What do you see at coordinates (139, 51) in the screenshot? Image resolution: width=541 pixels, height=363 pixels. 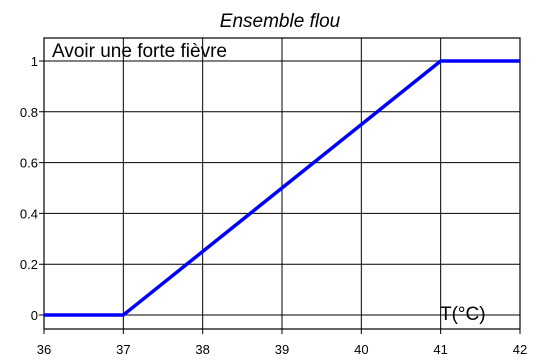 I see `annotation-label: Avoir une forte fièvre` at bounding box center [139, 51].